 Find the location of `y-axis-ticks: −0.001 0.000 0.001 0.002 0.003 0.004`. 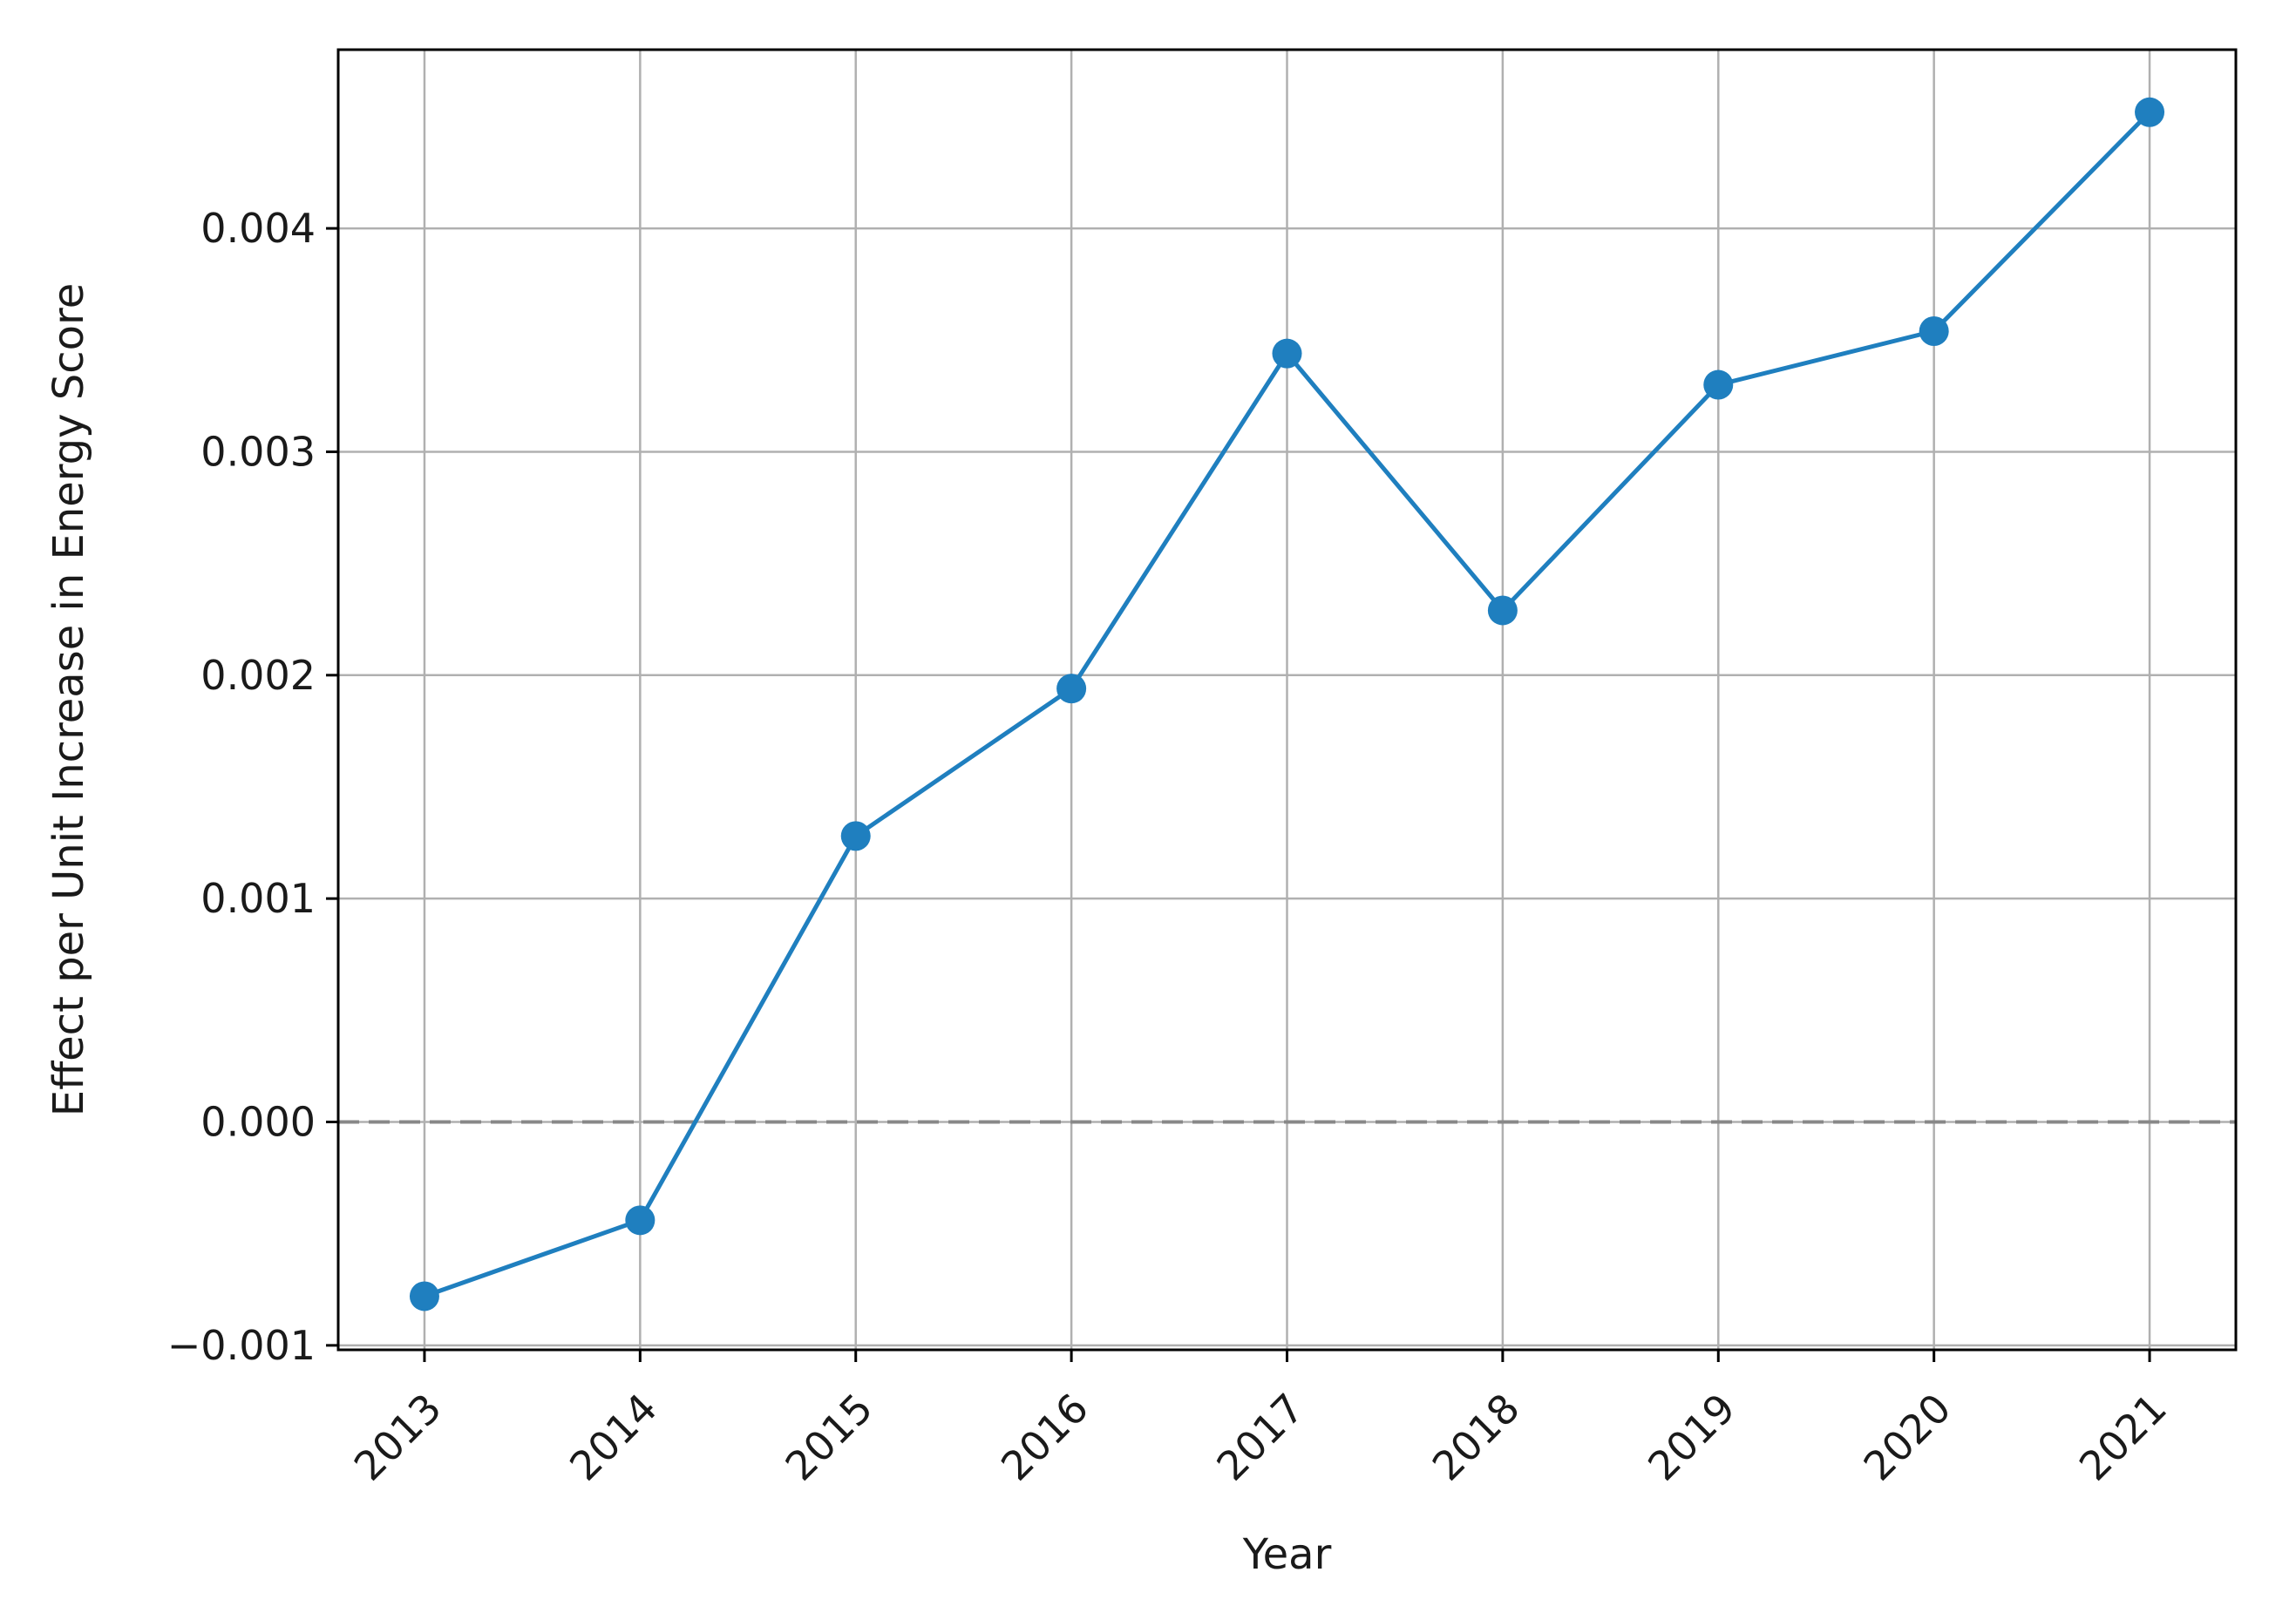

y-axis-ticks: −0.001 0.000 0.001 0.002 0.003 0.004 is located at coordinates (253, 787).